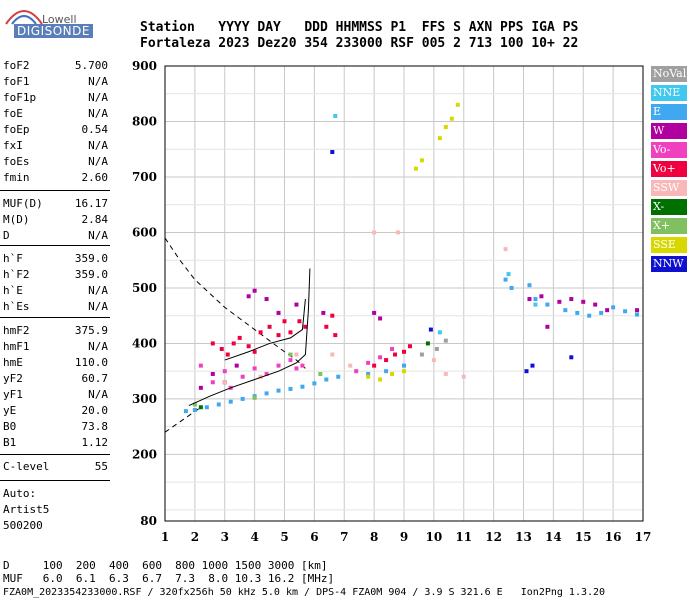  Describe the element at coordinates (55, 346) in the screenshot. I see `param-row-16: hmF1 N/A` at that location.